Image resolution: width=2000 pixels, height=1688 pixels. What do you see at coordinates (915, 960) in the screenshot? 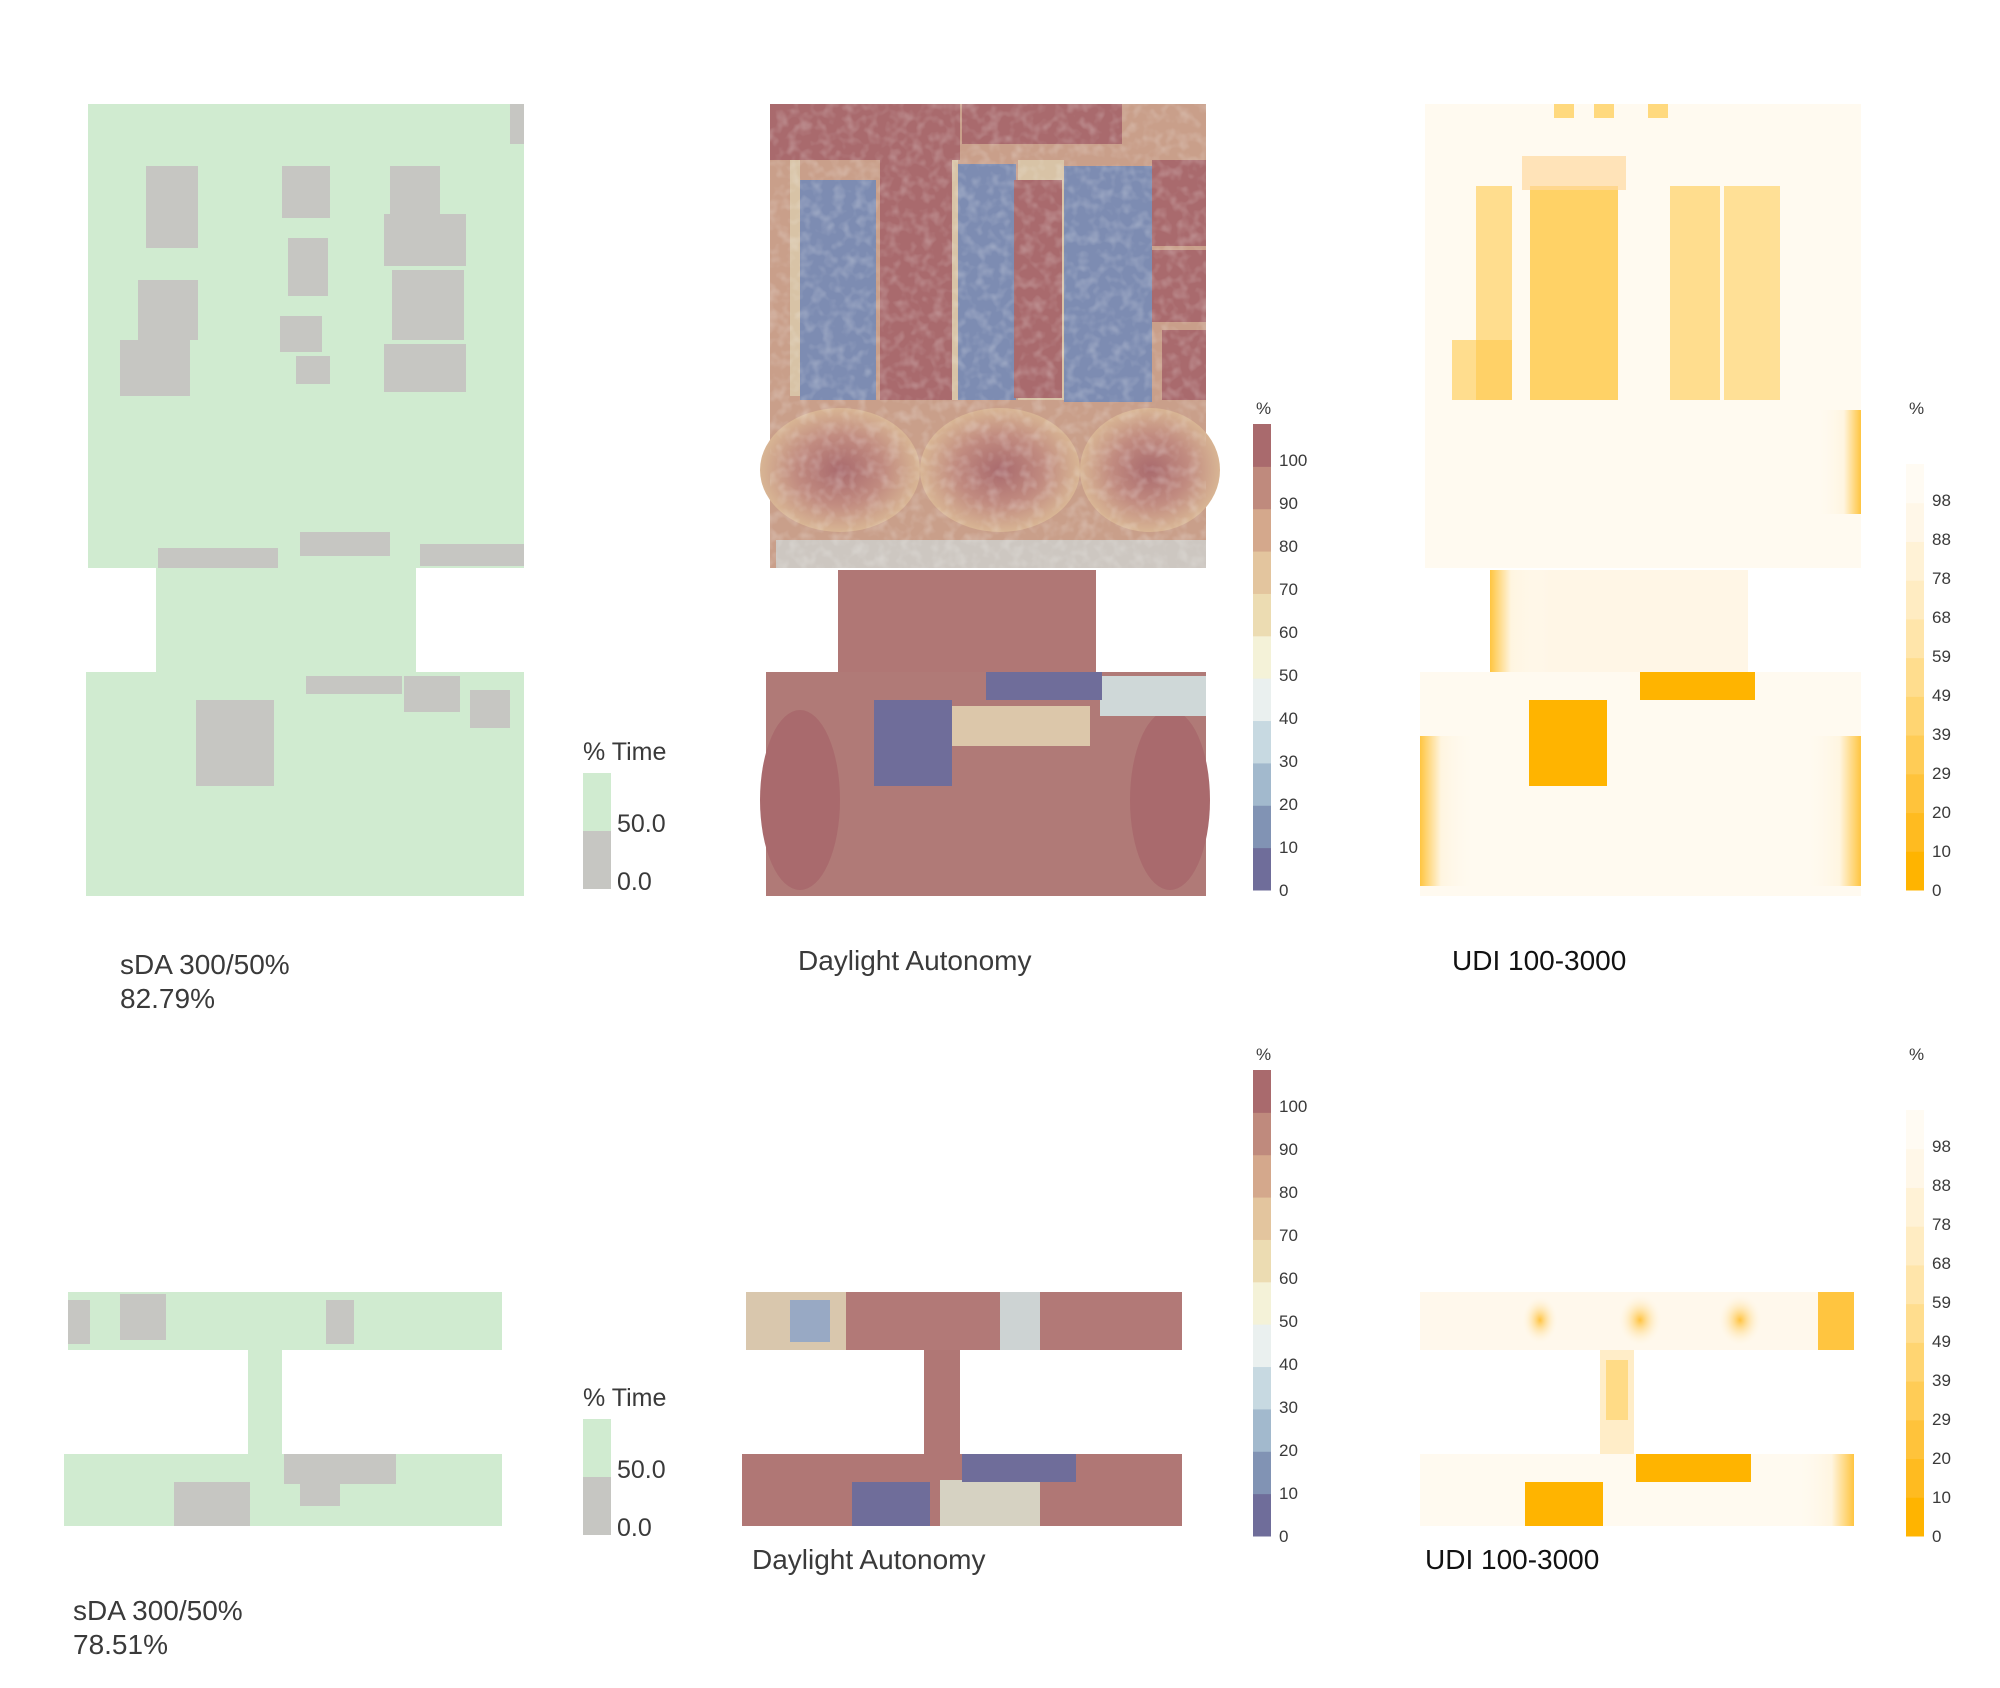
I see `da-1-caption: Daylight Autonomy` at bounding box center [915, 960].